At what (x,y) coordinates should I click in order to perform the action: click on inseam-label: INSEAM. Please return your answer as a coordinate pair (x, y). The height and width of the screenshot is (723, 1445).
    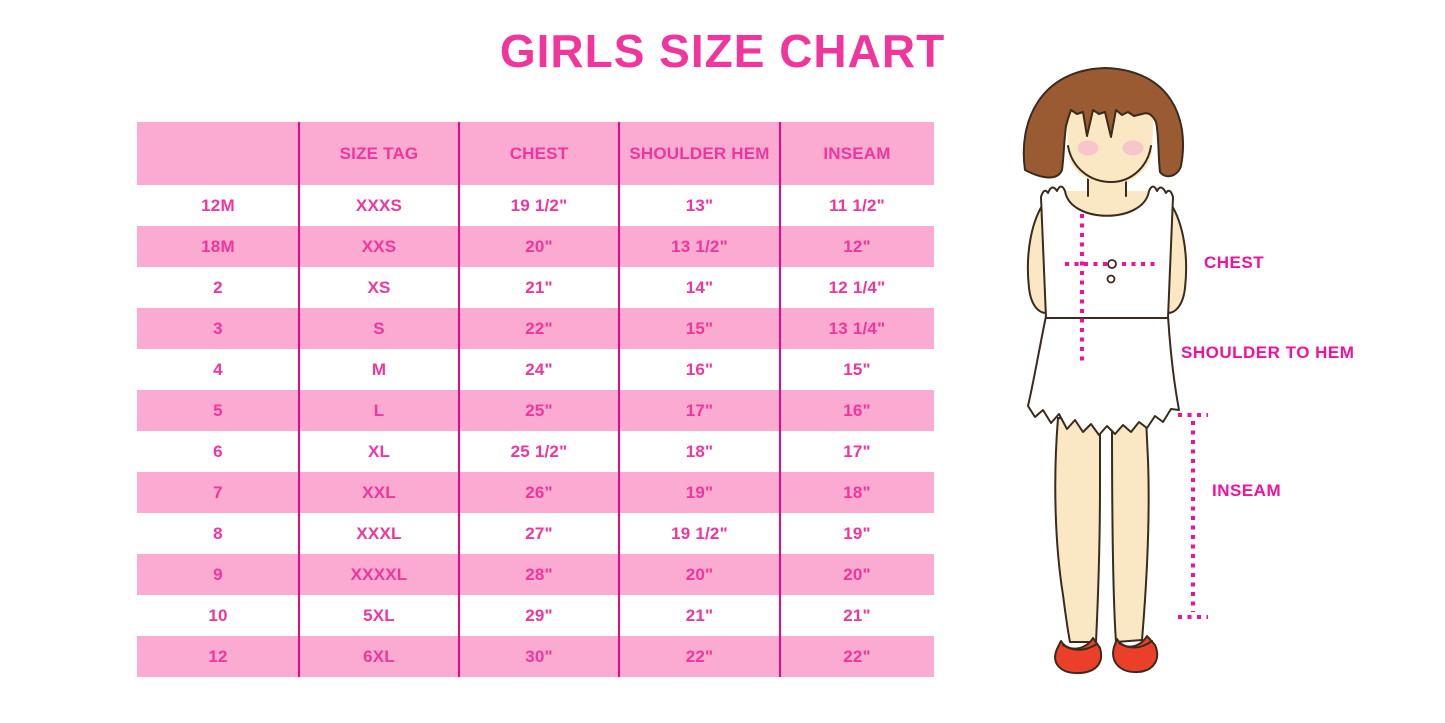
    Looking at the image, I should click on (1247, 490).